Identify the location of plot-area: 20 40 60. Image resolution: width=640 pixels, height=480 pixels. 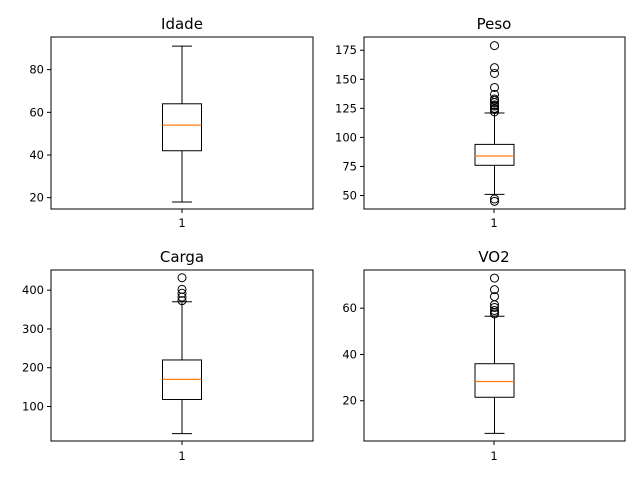
(428, 353).